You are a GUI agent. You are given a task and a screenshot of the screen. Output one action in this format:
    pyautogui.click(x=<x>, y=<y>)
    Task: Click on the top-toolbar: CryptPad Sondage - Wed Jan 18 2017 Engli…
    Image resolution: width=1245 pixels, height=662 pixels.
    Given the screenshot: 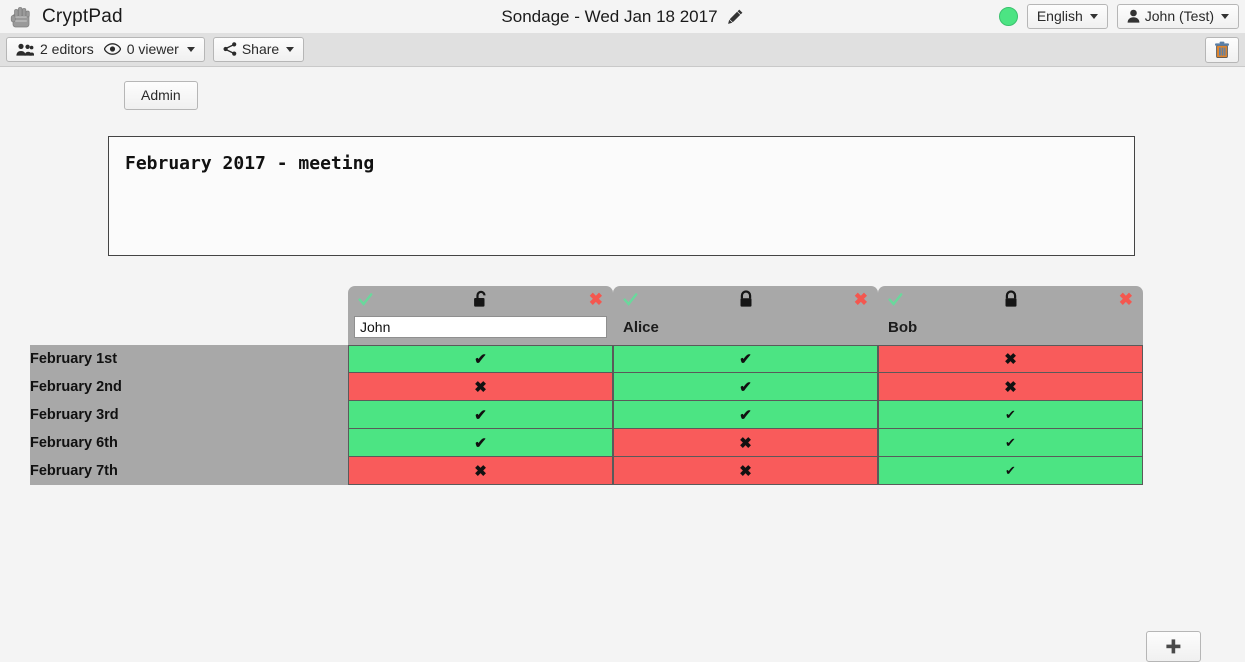 What is the action you would take?
    pyautogui.click(x=622, y=16)
    